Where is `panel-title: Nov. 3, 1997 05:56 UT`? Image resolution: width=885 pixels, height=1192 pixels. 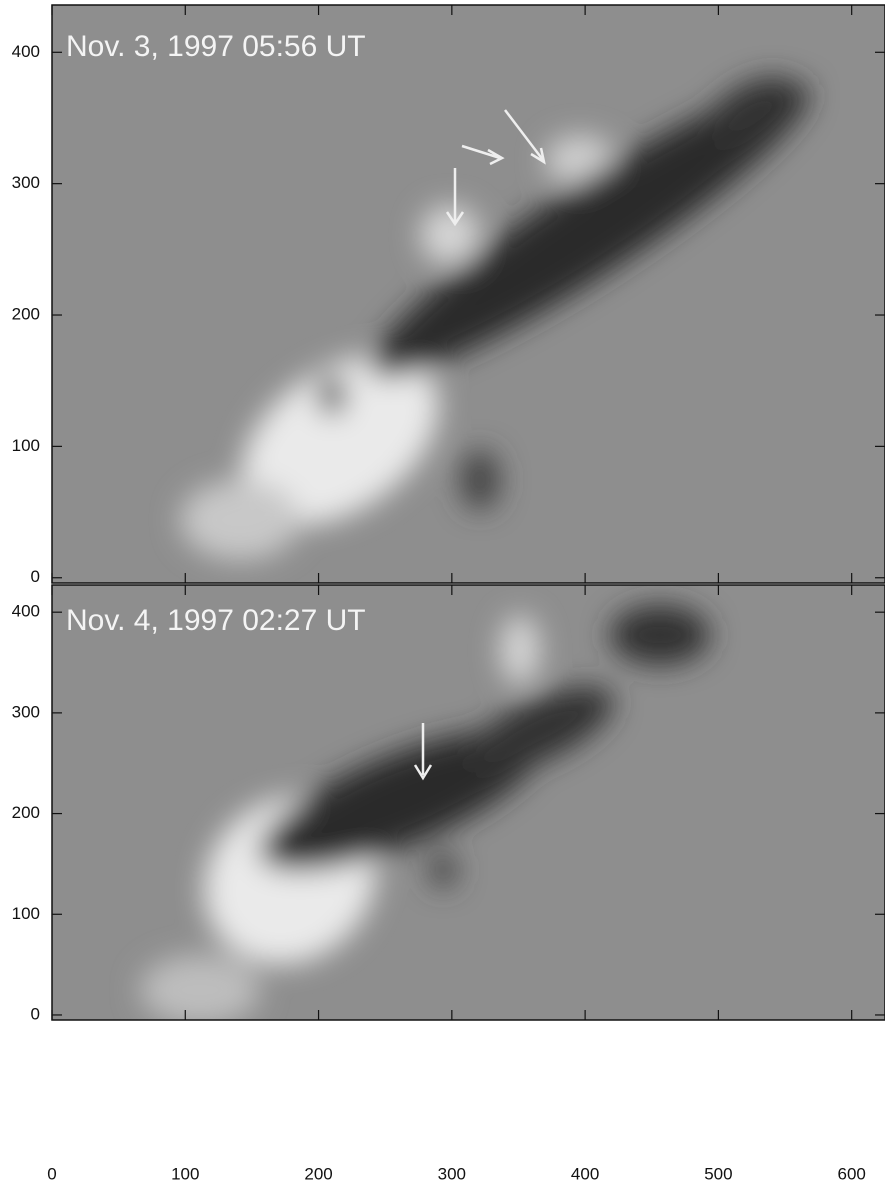
panel-title: Nov. 3, 1997 05:56 UT is located at coordinates (216, 46).